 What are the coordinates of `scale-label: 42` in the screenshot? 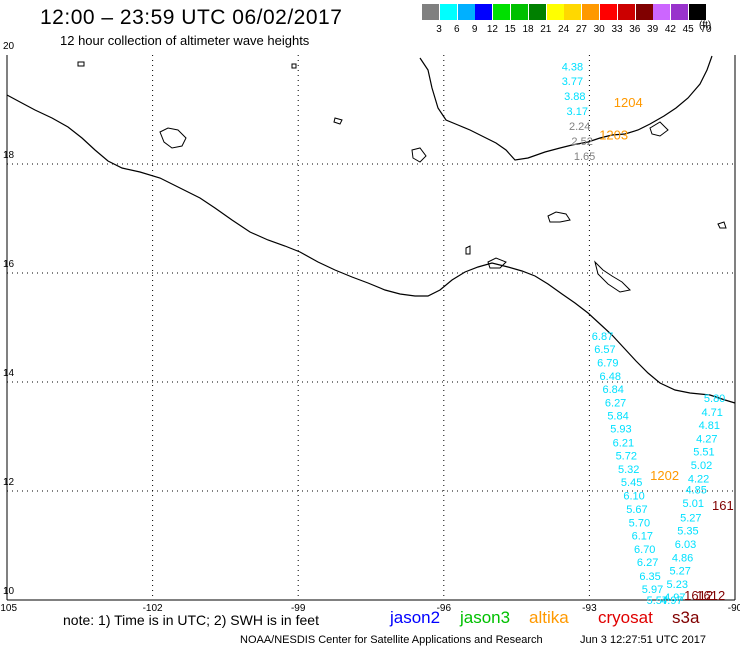 It's located at (670, 29).